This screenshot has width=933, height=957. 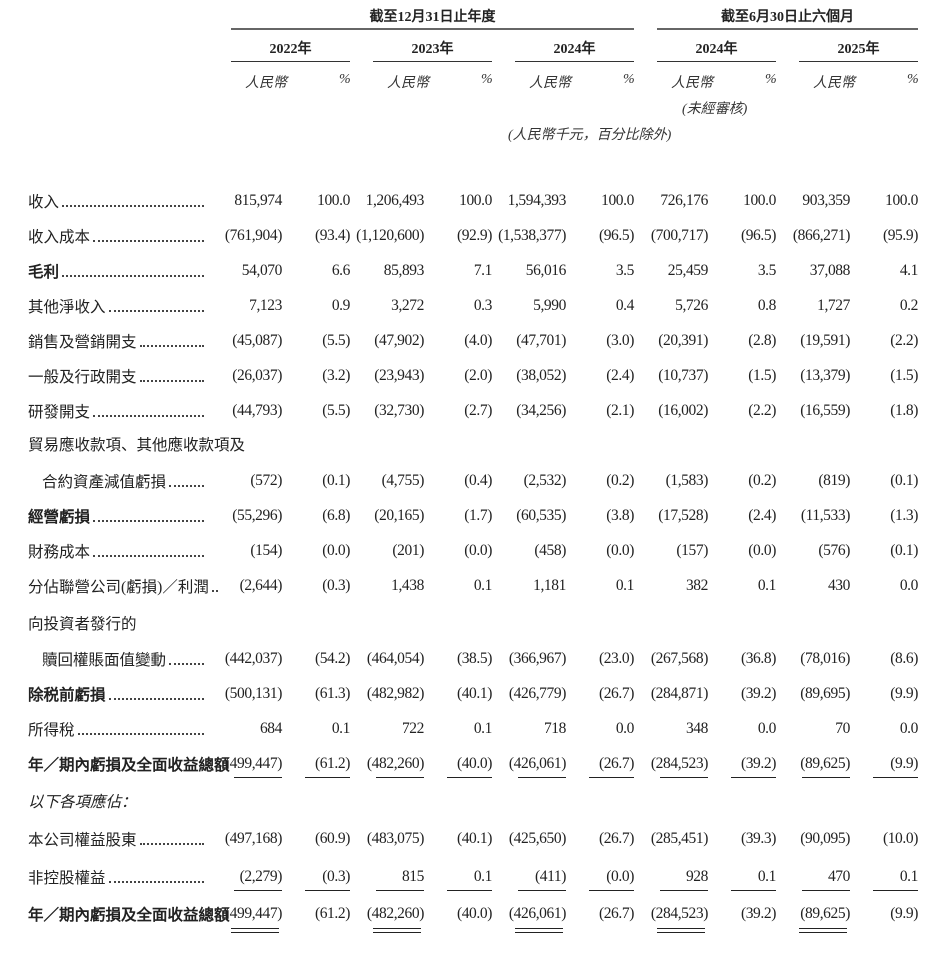 What do you see at coordinates (625, 305) in the screenshot?
I see `percent-cell: 0.4` at bounding box center [625, 305].